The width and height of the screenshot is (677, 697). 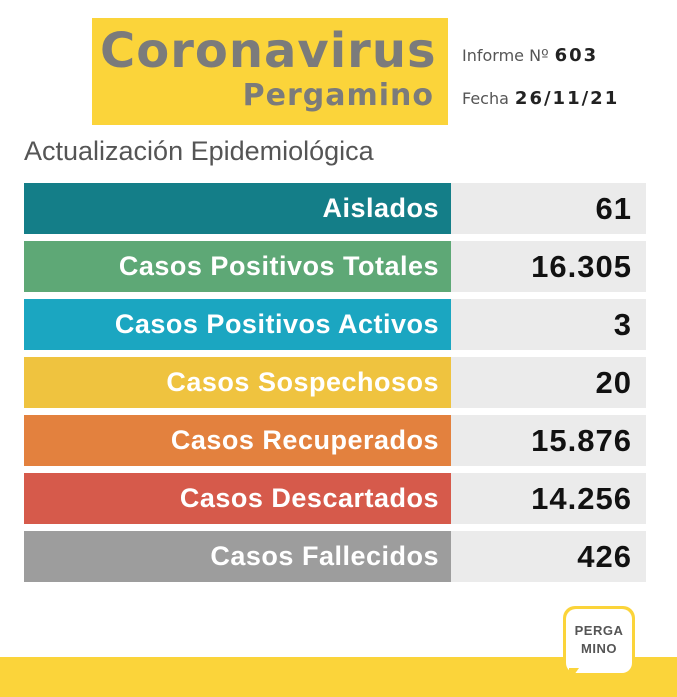 I want to click on date-value: 26/11/21, so click(x=567, y=98).